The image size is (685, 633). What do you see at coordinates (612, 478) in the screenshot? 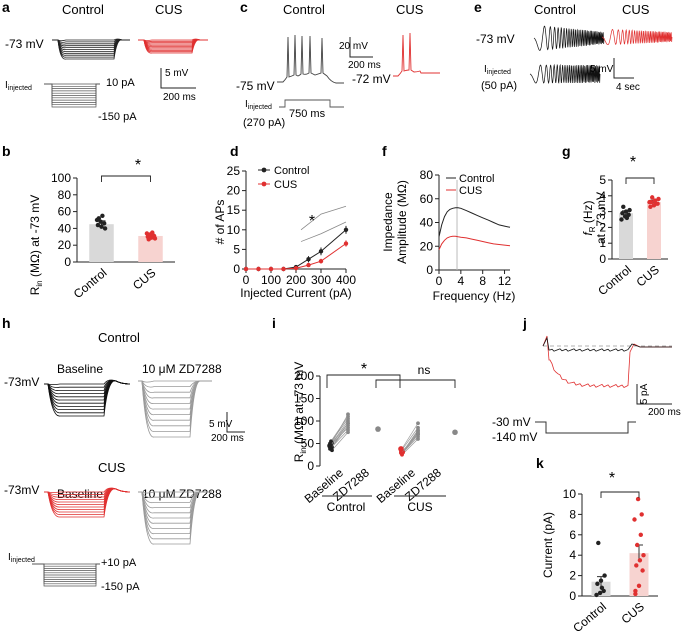
I see `k-star: *` at bounding box center [612, 478].